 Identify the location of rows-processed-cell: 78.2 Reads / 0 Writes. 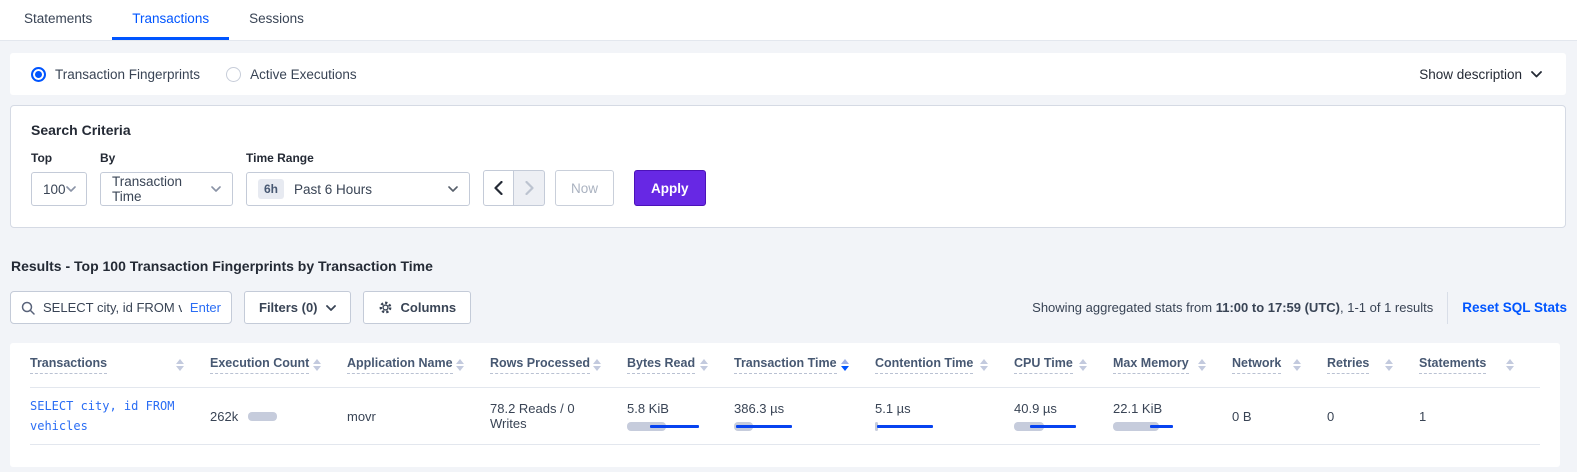
(532, 416).